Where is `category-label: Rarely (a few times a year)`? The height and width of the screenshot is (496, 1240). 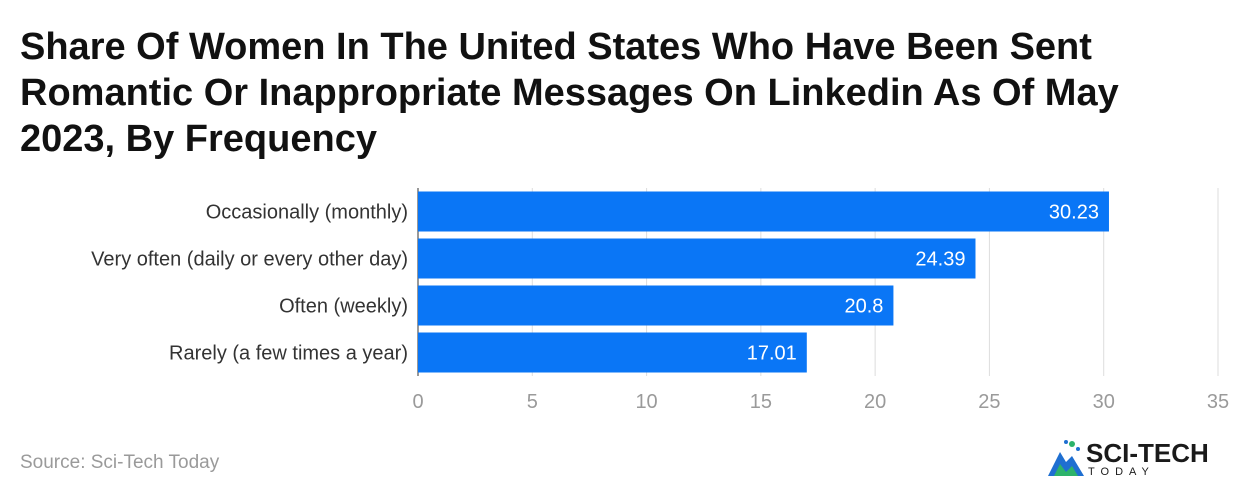 category-label: Rarely (a few times a year) is located at coordinates (288, 354).